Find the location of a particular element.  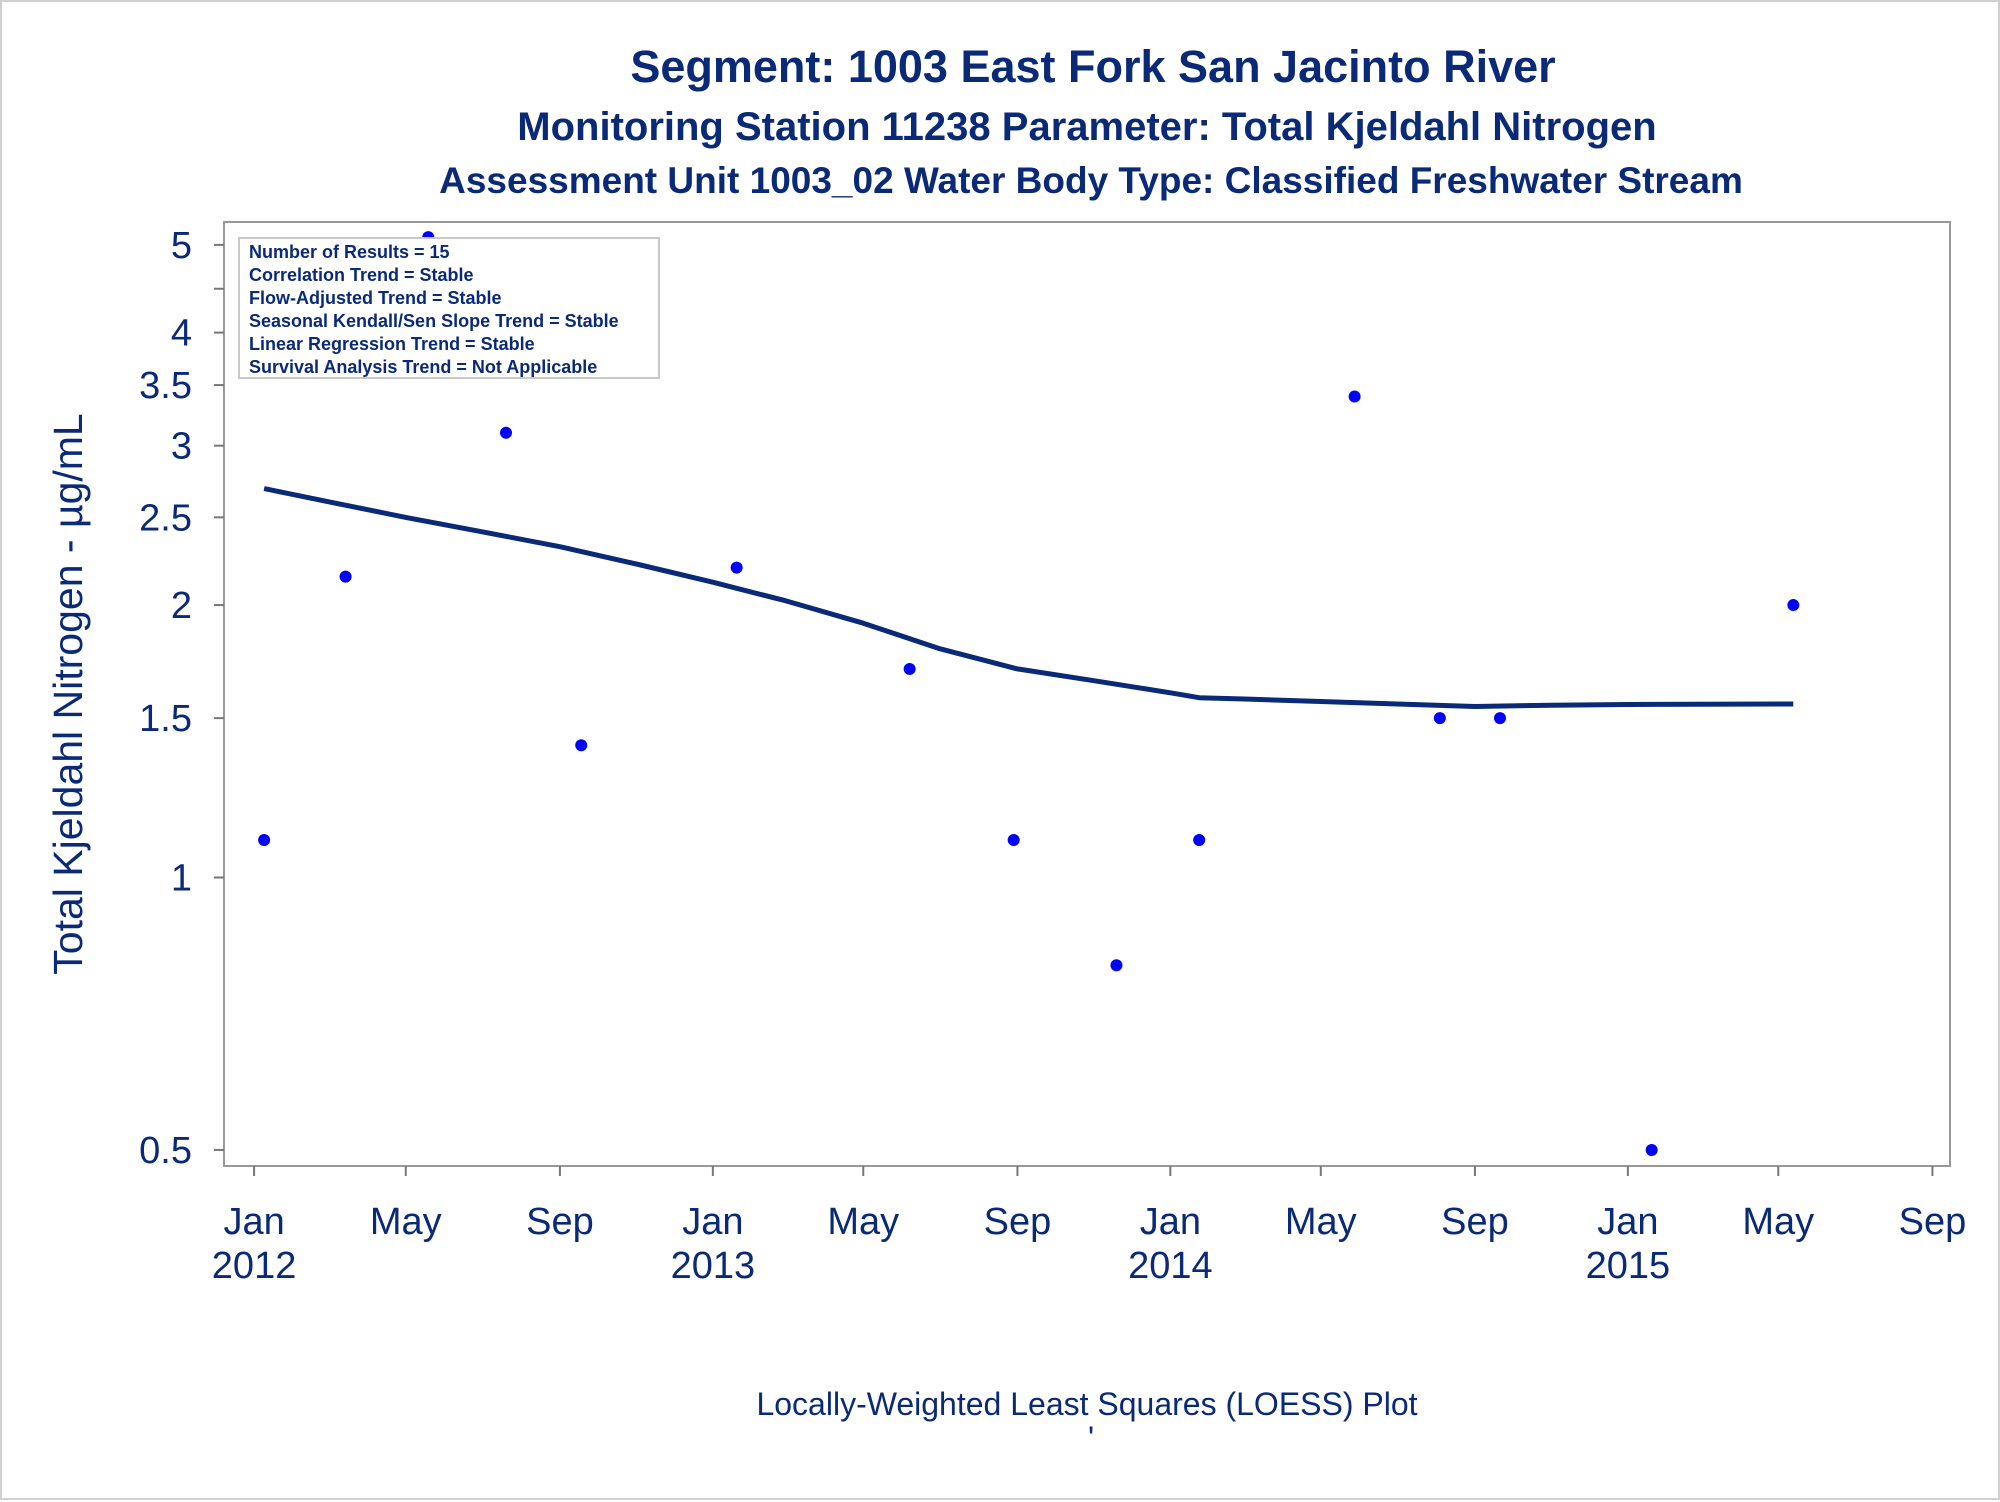

y-tick-label: 3 is located at coordinates (181, 447).